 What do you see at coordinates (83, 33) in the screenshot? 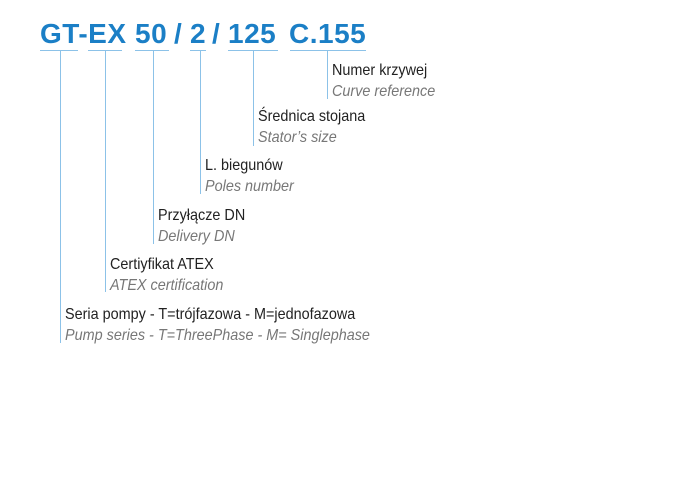
I see `code-series: GT-EX` at bounding box center [83, 33].